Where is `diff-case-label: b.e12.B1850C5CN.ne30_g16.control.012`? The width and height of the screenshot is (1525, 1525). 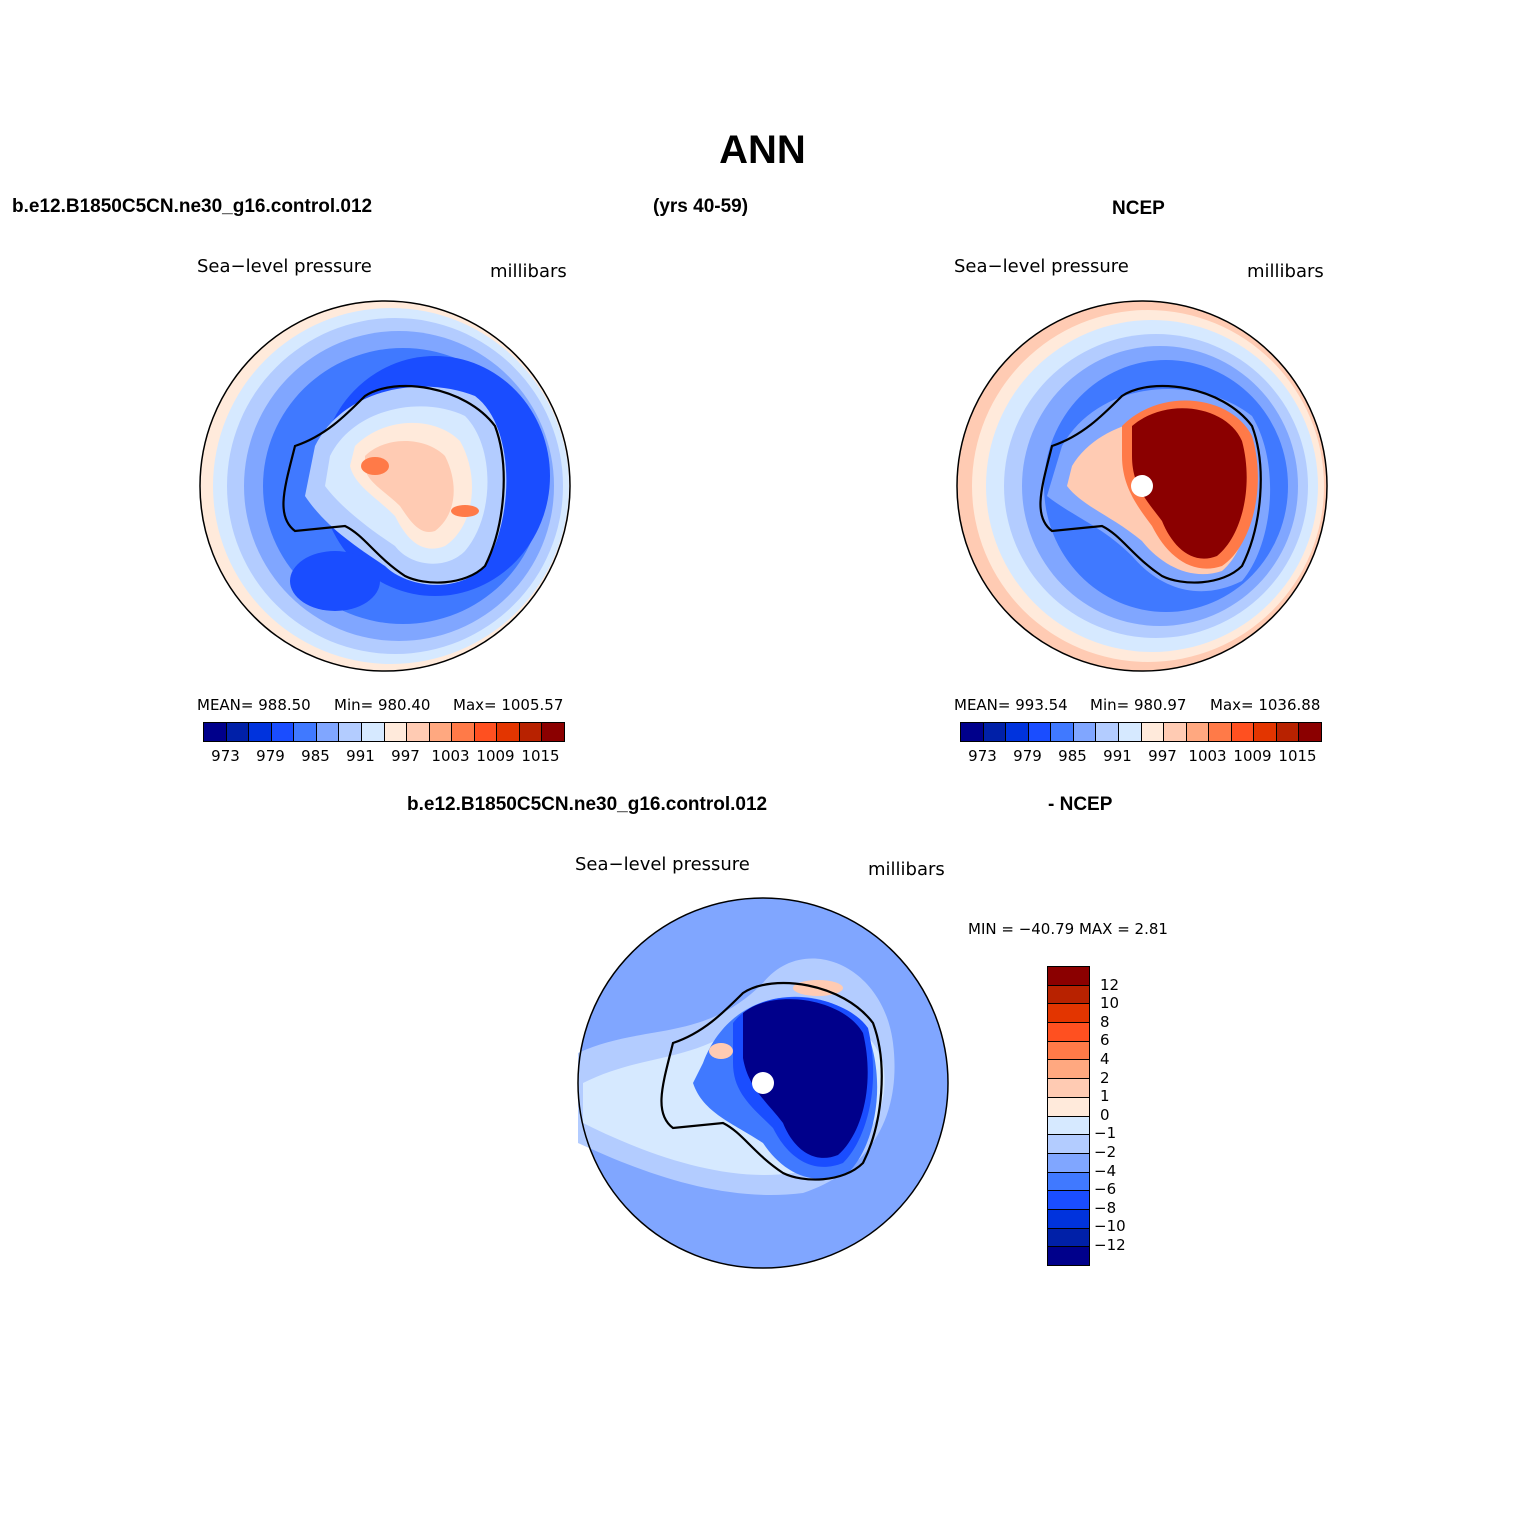
diff-case-label: b.e12.B1850C5CN.ne30_g16.control.012 is located at coordinates (587, 804).